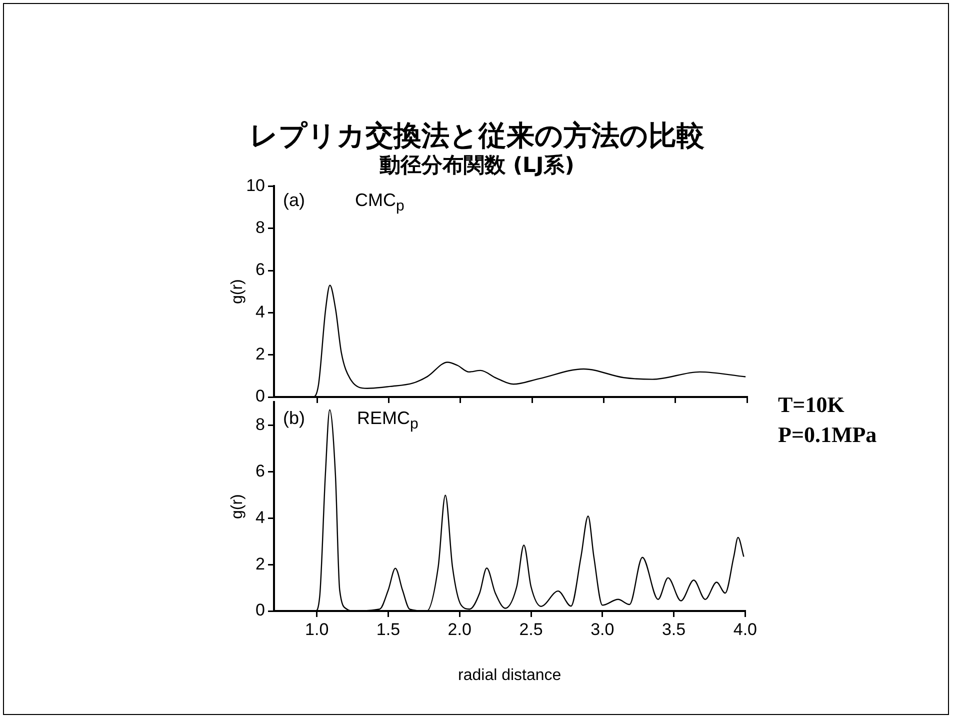  Describe the element at coordinates (827, 435) in the screenshot. I see `text: P=0.1MPa` at that location.